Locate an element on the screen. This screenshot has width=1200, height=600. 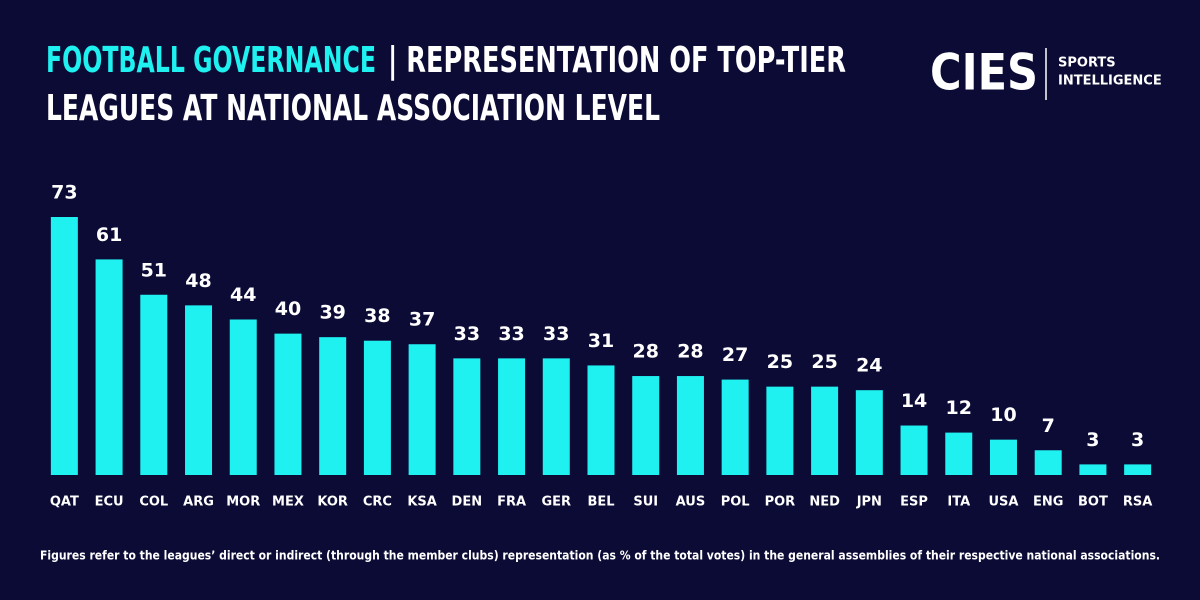
x-tick-label: CRC is located at coordinates (377, 502).